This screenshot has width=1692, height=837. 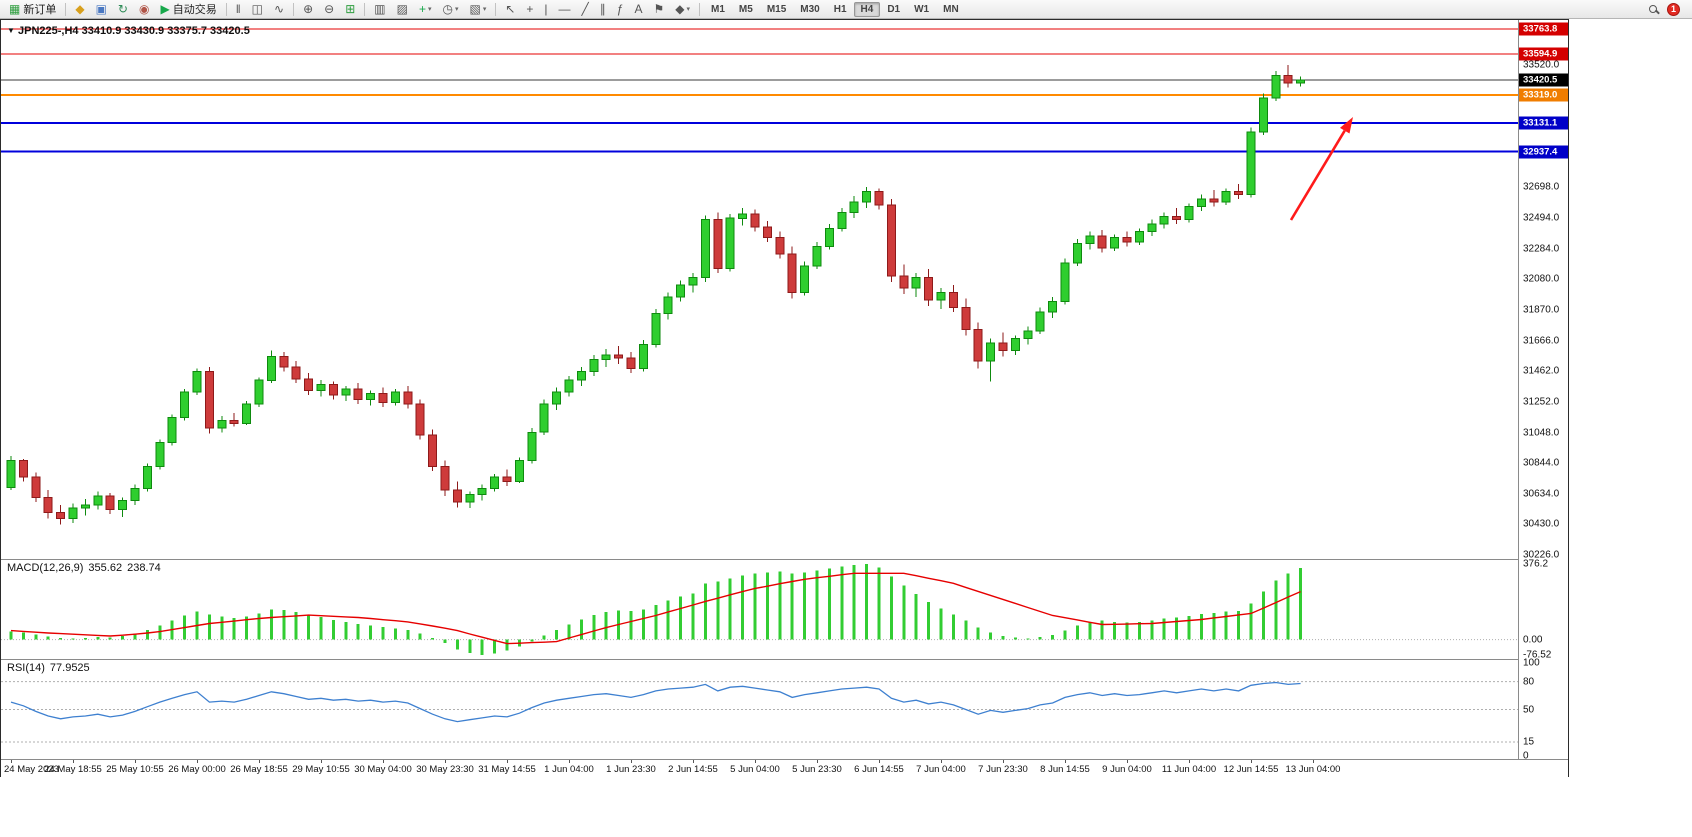 What do you see at coordinates (308, 9) in the screenshot?
I see `zoom-in-button: ⊕` at bounding box center [308, 9].